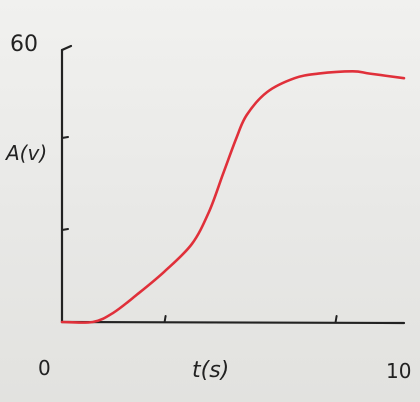 Image resolution: width=420 pixels, height=402 pixels. I want to click on x-tick-label-10: 10, so click(398, 371).